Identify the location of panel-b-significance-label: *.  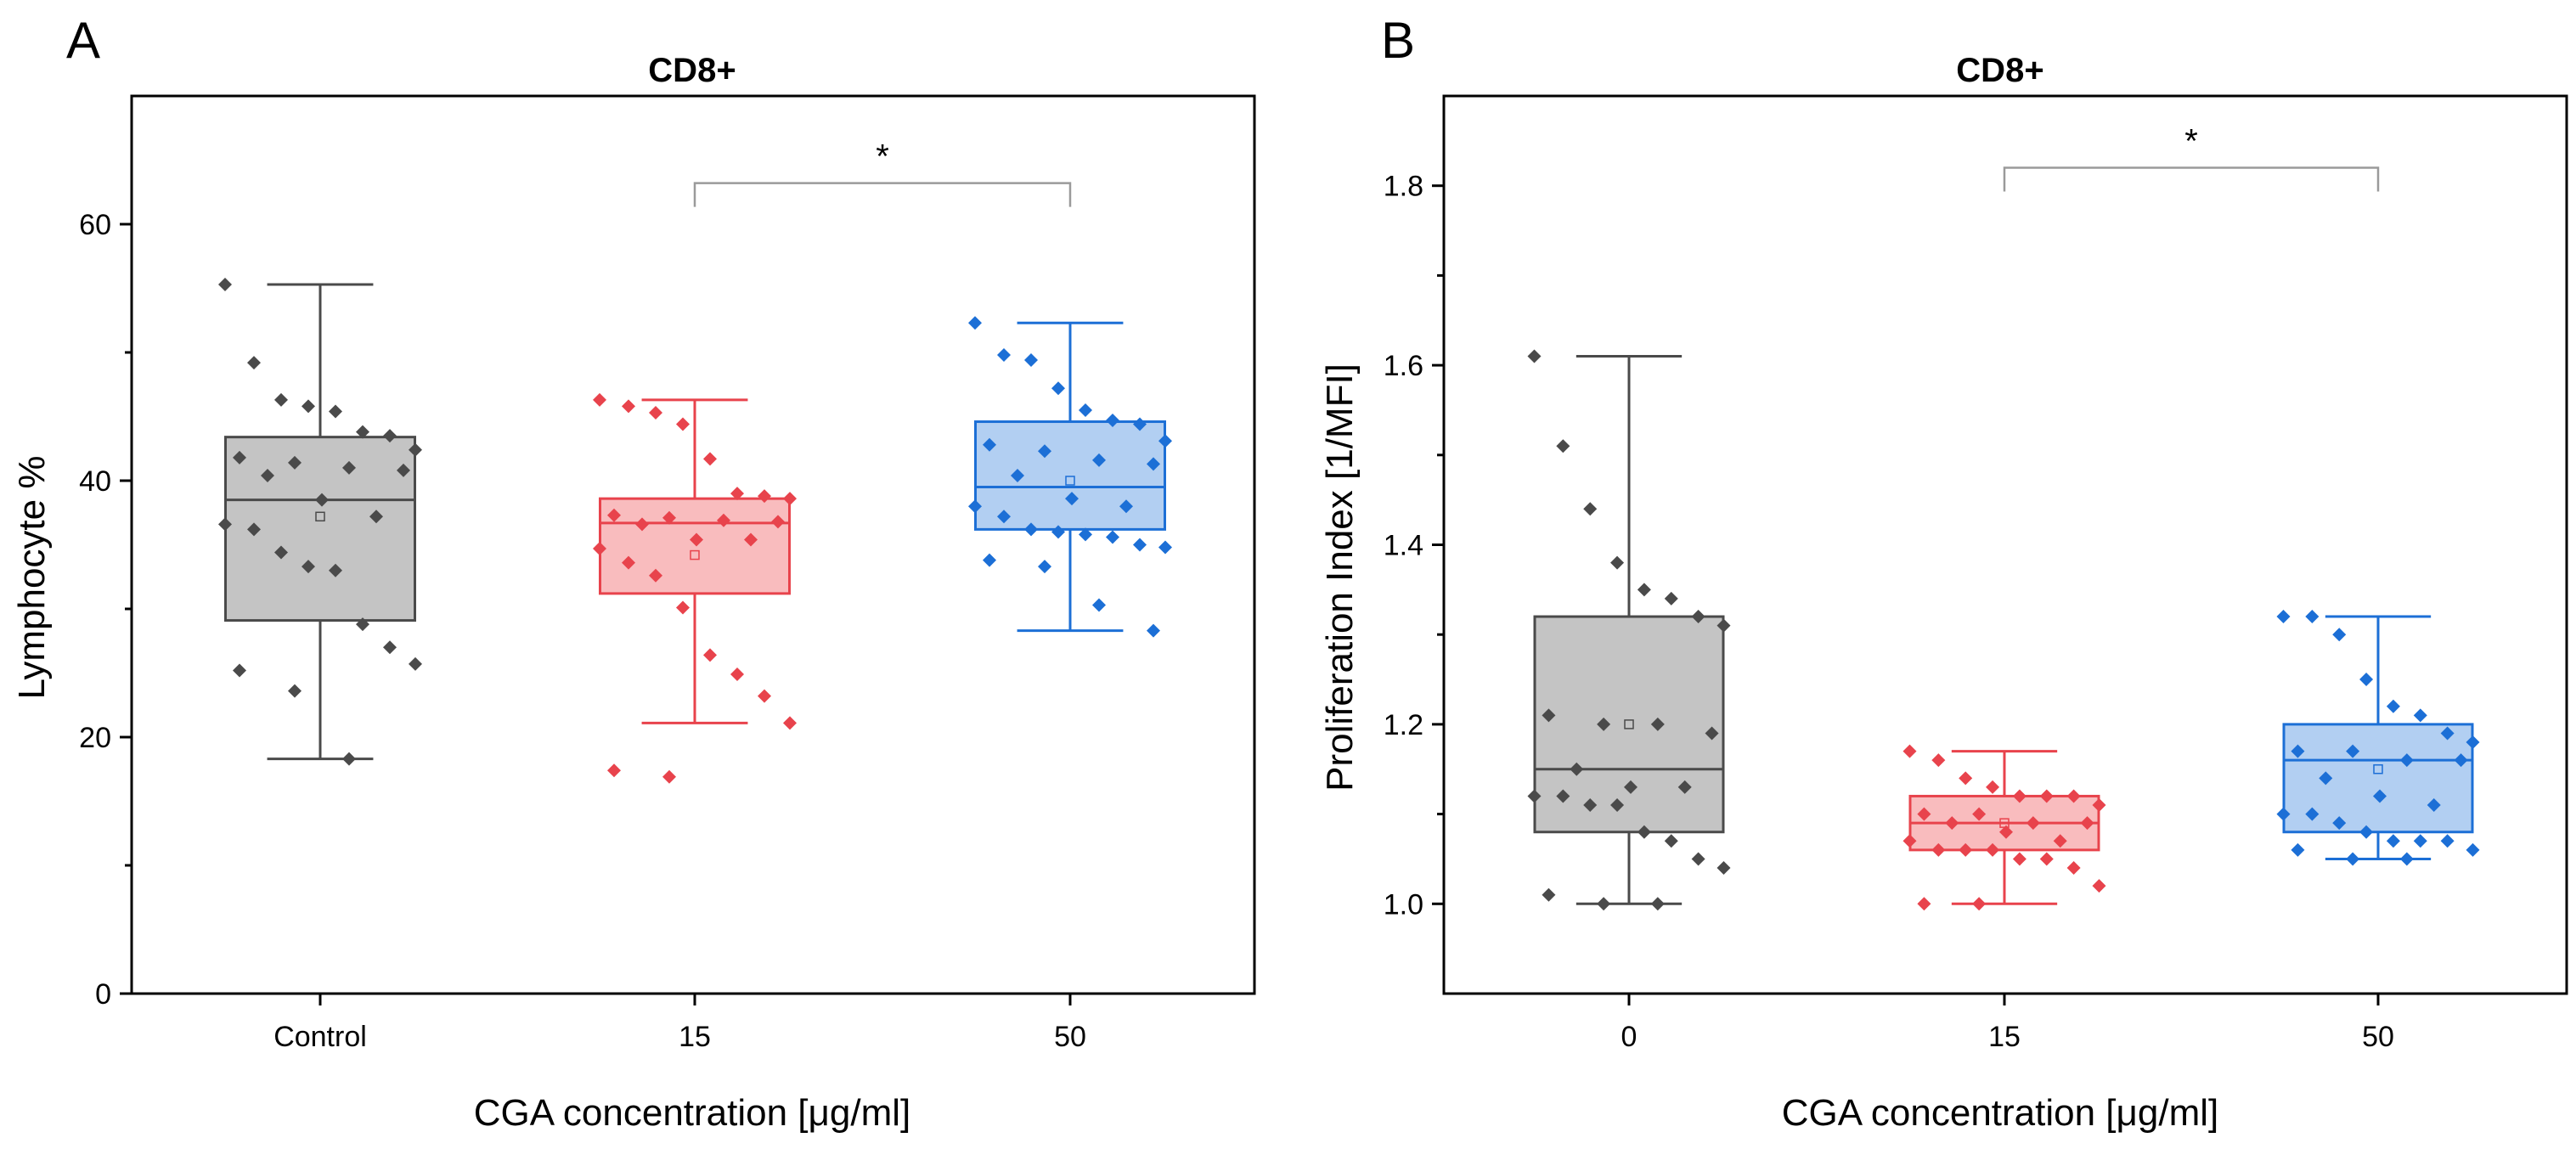
(2191, 142).